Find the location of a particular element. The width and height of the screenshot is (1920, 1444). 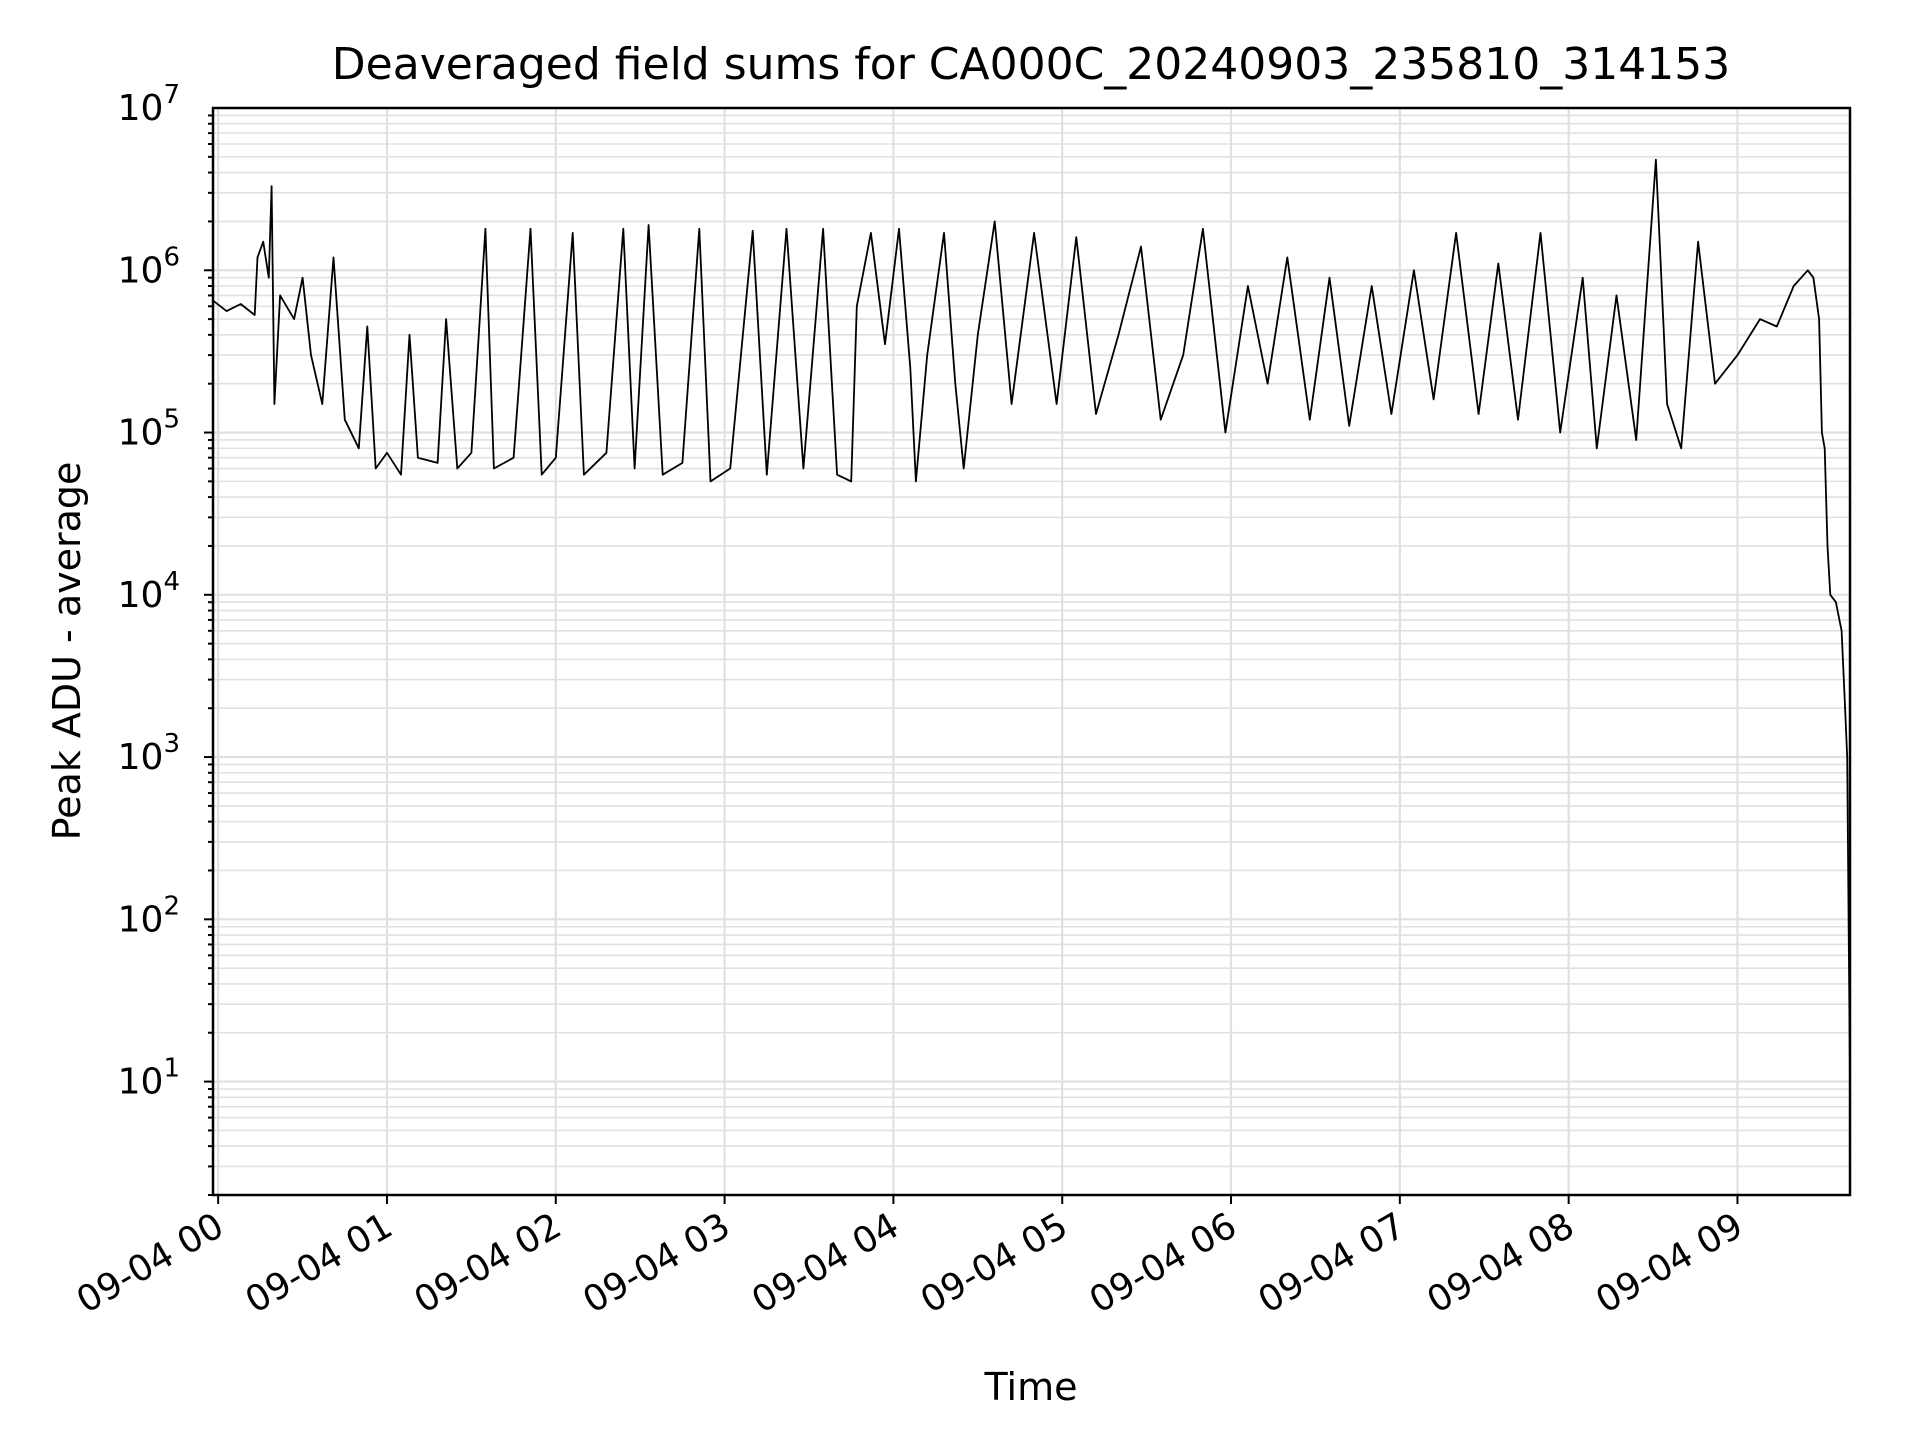

x-tick-label: 09-04 01 is located at coordinates (319, 1263).